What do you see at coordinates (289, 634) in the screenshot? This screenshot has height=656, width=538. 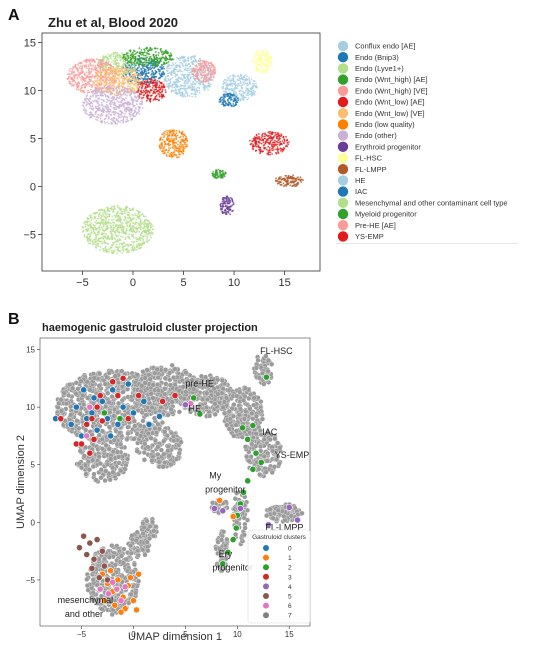 I see `x-tick-label: 15` at bounding box center [289, 634].